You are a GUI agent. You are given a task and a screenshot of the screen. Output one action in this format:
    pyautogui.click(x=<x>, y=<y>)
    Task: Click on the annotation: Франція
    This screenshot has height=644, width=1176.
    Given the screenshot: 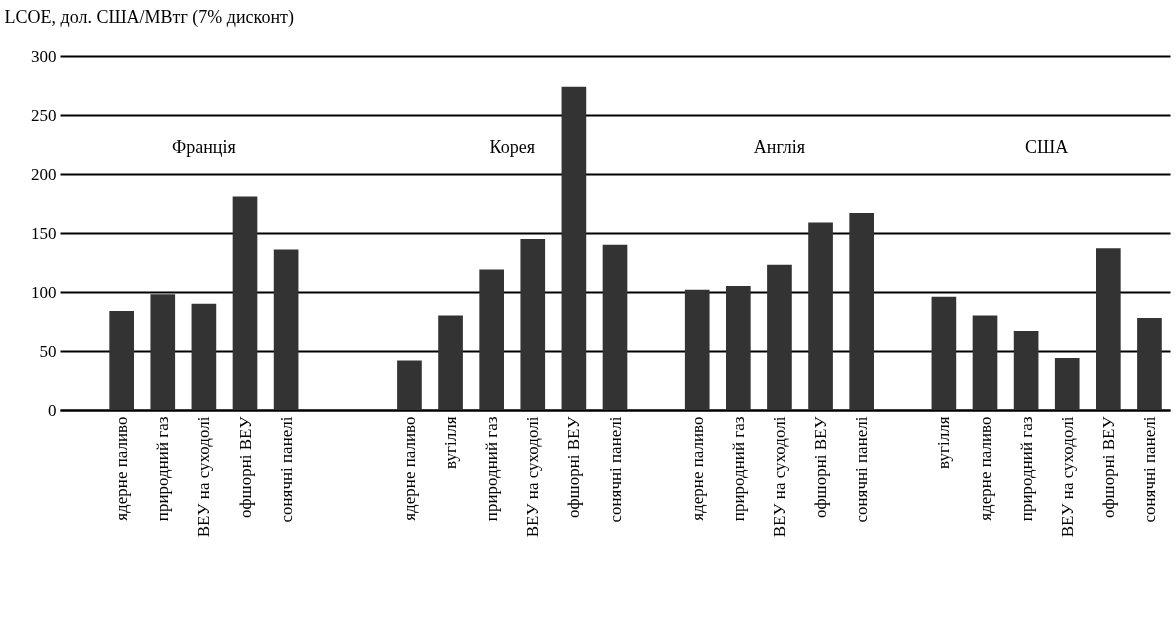 What is the action you would take?
    pyautogui.click(x=204, y=147)
    